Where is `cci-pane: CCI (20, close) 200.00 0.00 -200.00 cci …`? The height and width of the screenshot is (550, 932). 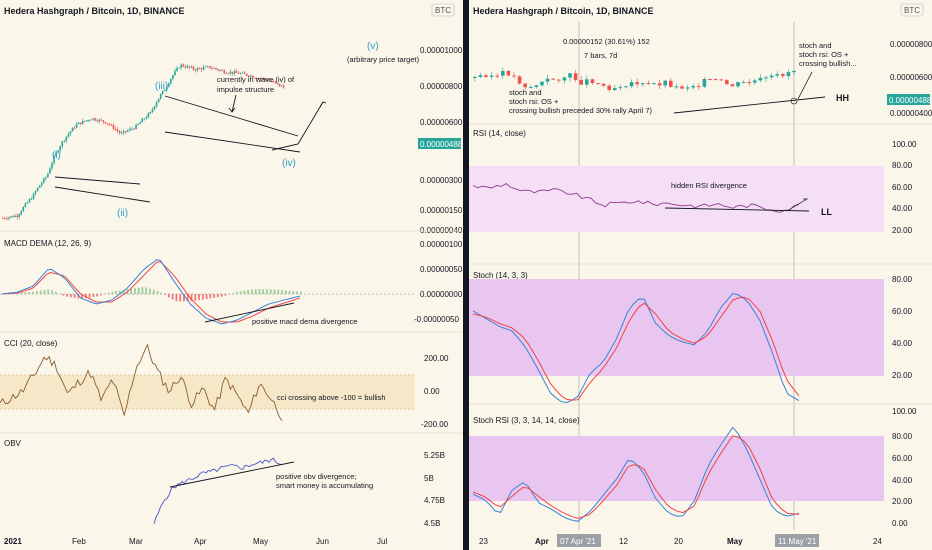
cci-pane: CCI (20, close) 200.00 0.00 -200.00 cci … is located at coordinates (231, 380).